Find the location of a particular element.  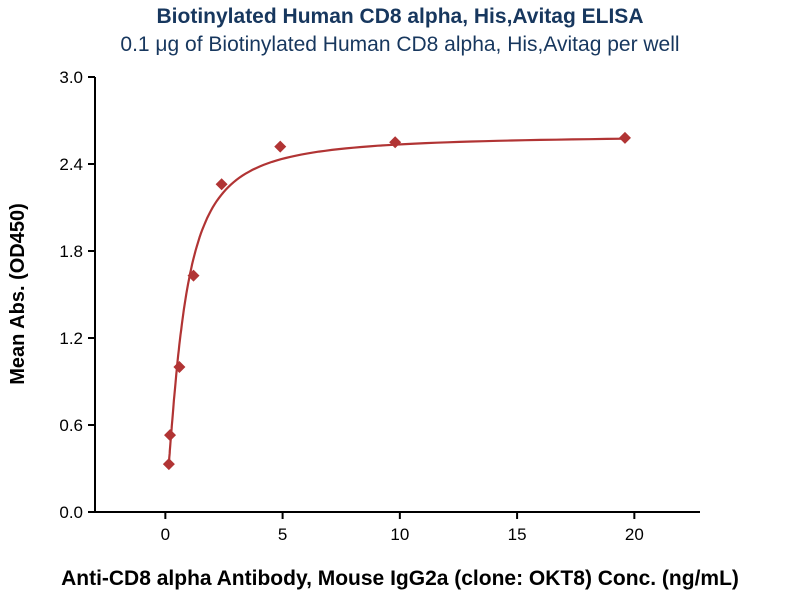

x-tick-label: 10 is located at coordinates (399, 534).